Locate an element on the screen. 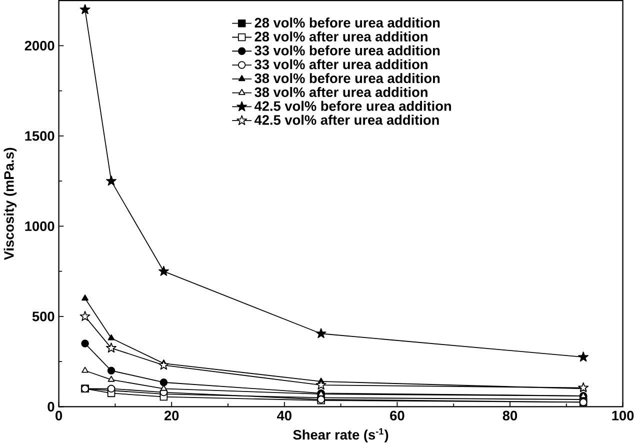 This screenshot has height=446, width=638. legend-label: 38 vol% after urea addition is located at coordinates (341, 92).